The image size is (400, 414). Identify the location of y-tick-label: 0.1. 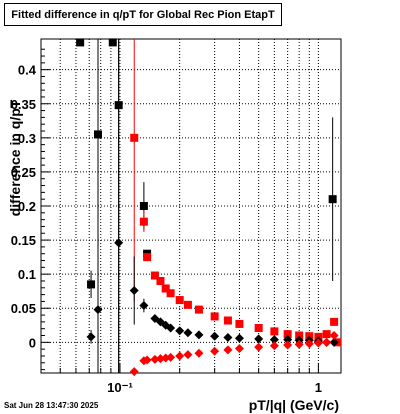
(27, 274).